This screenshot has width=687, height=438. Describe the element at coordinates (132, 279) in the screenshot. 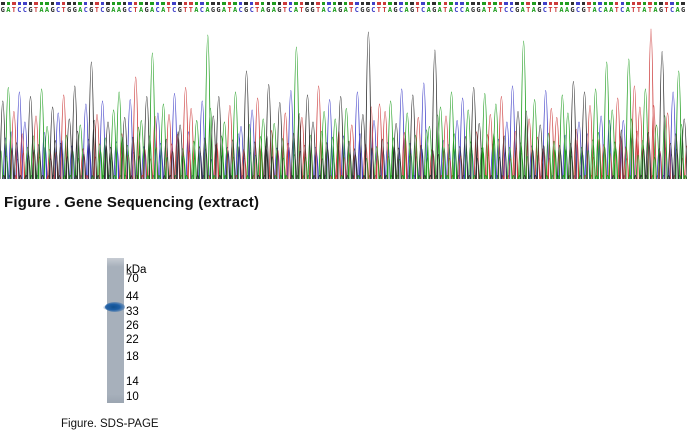

I see `gel-marker-label: 70` at that location.